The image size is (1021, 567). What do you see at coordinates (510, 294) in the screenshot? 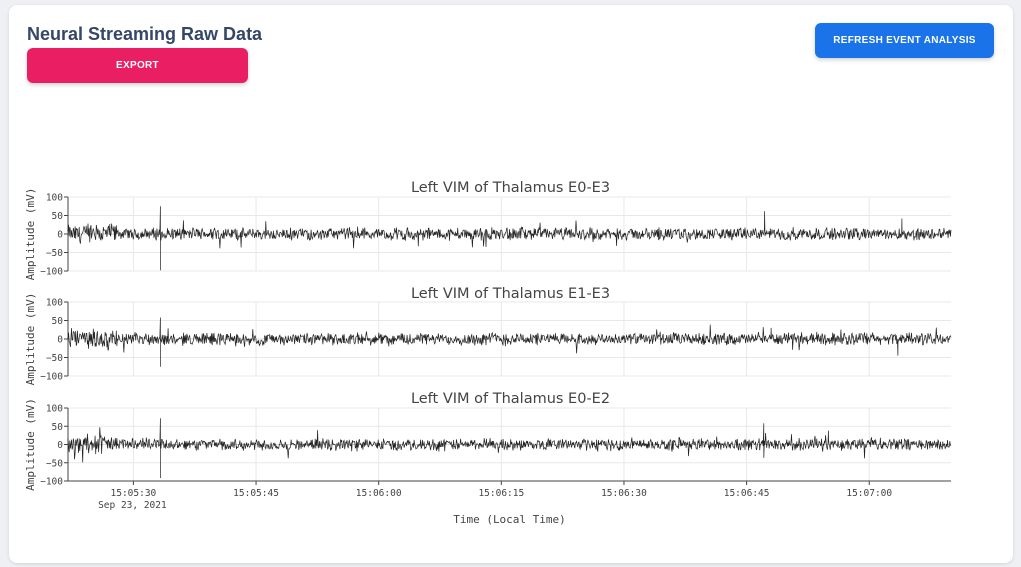
I see `series-title: Left VIM of Thalamus E1-E3` at bounding box center [510, 294].